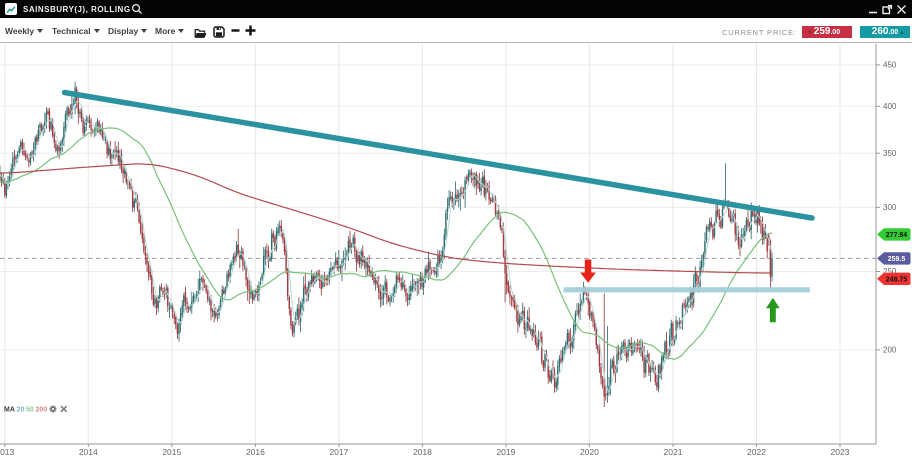 Image resolution: width=912 pixels, height=464 pixels. I want to click on svg-text: 2013, so click(7, 452).